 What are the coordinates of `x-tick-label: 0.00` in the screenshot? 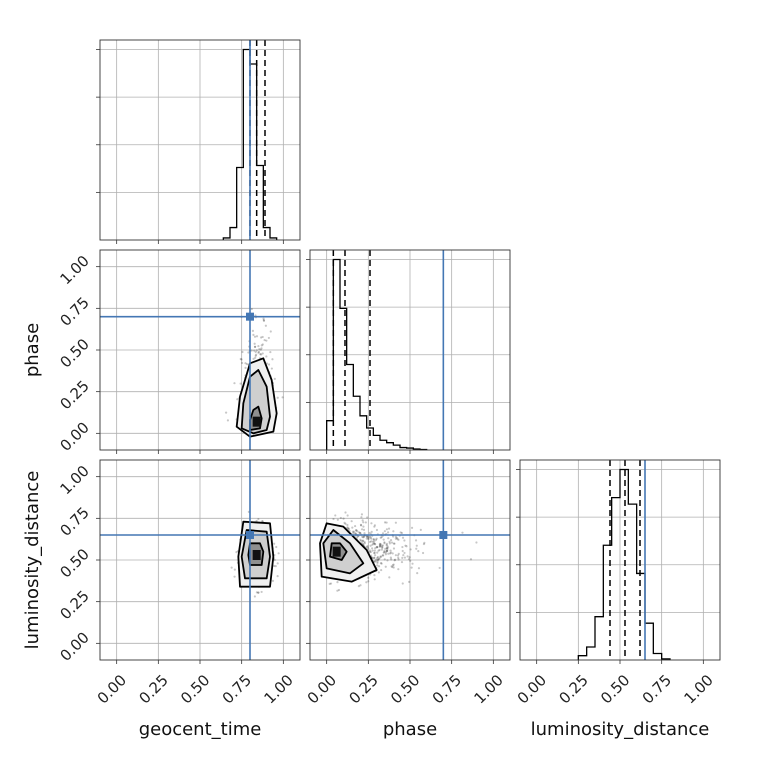 It's located at (322, 689).